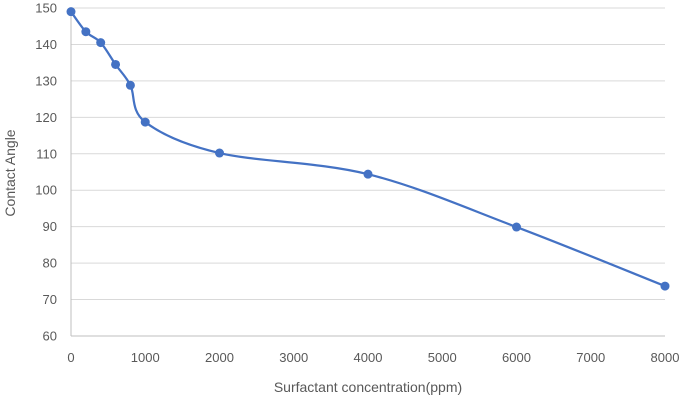 The image size is (685, 402). Describe the element at coordinates (516, 357) in the screenshot. I see `x-tick-label: 6000` at that location.